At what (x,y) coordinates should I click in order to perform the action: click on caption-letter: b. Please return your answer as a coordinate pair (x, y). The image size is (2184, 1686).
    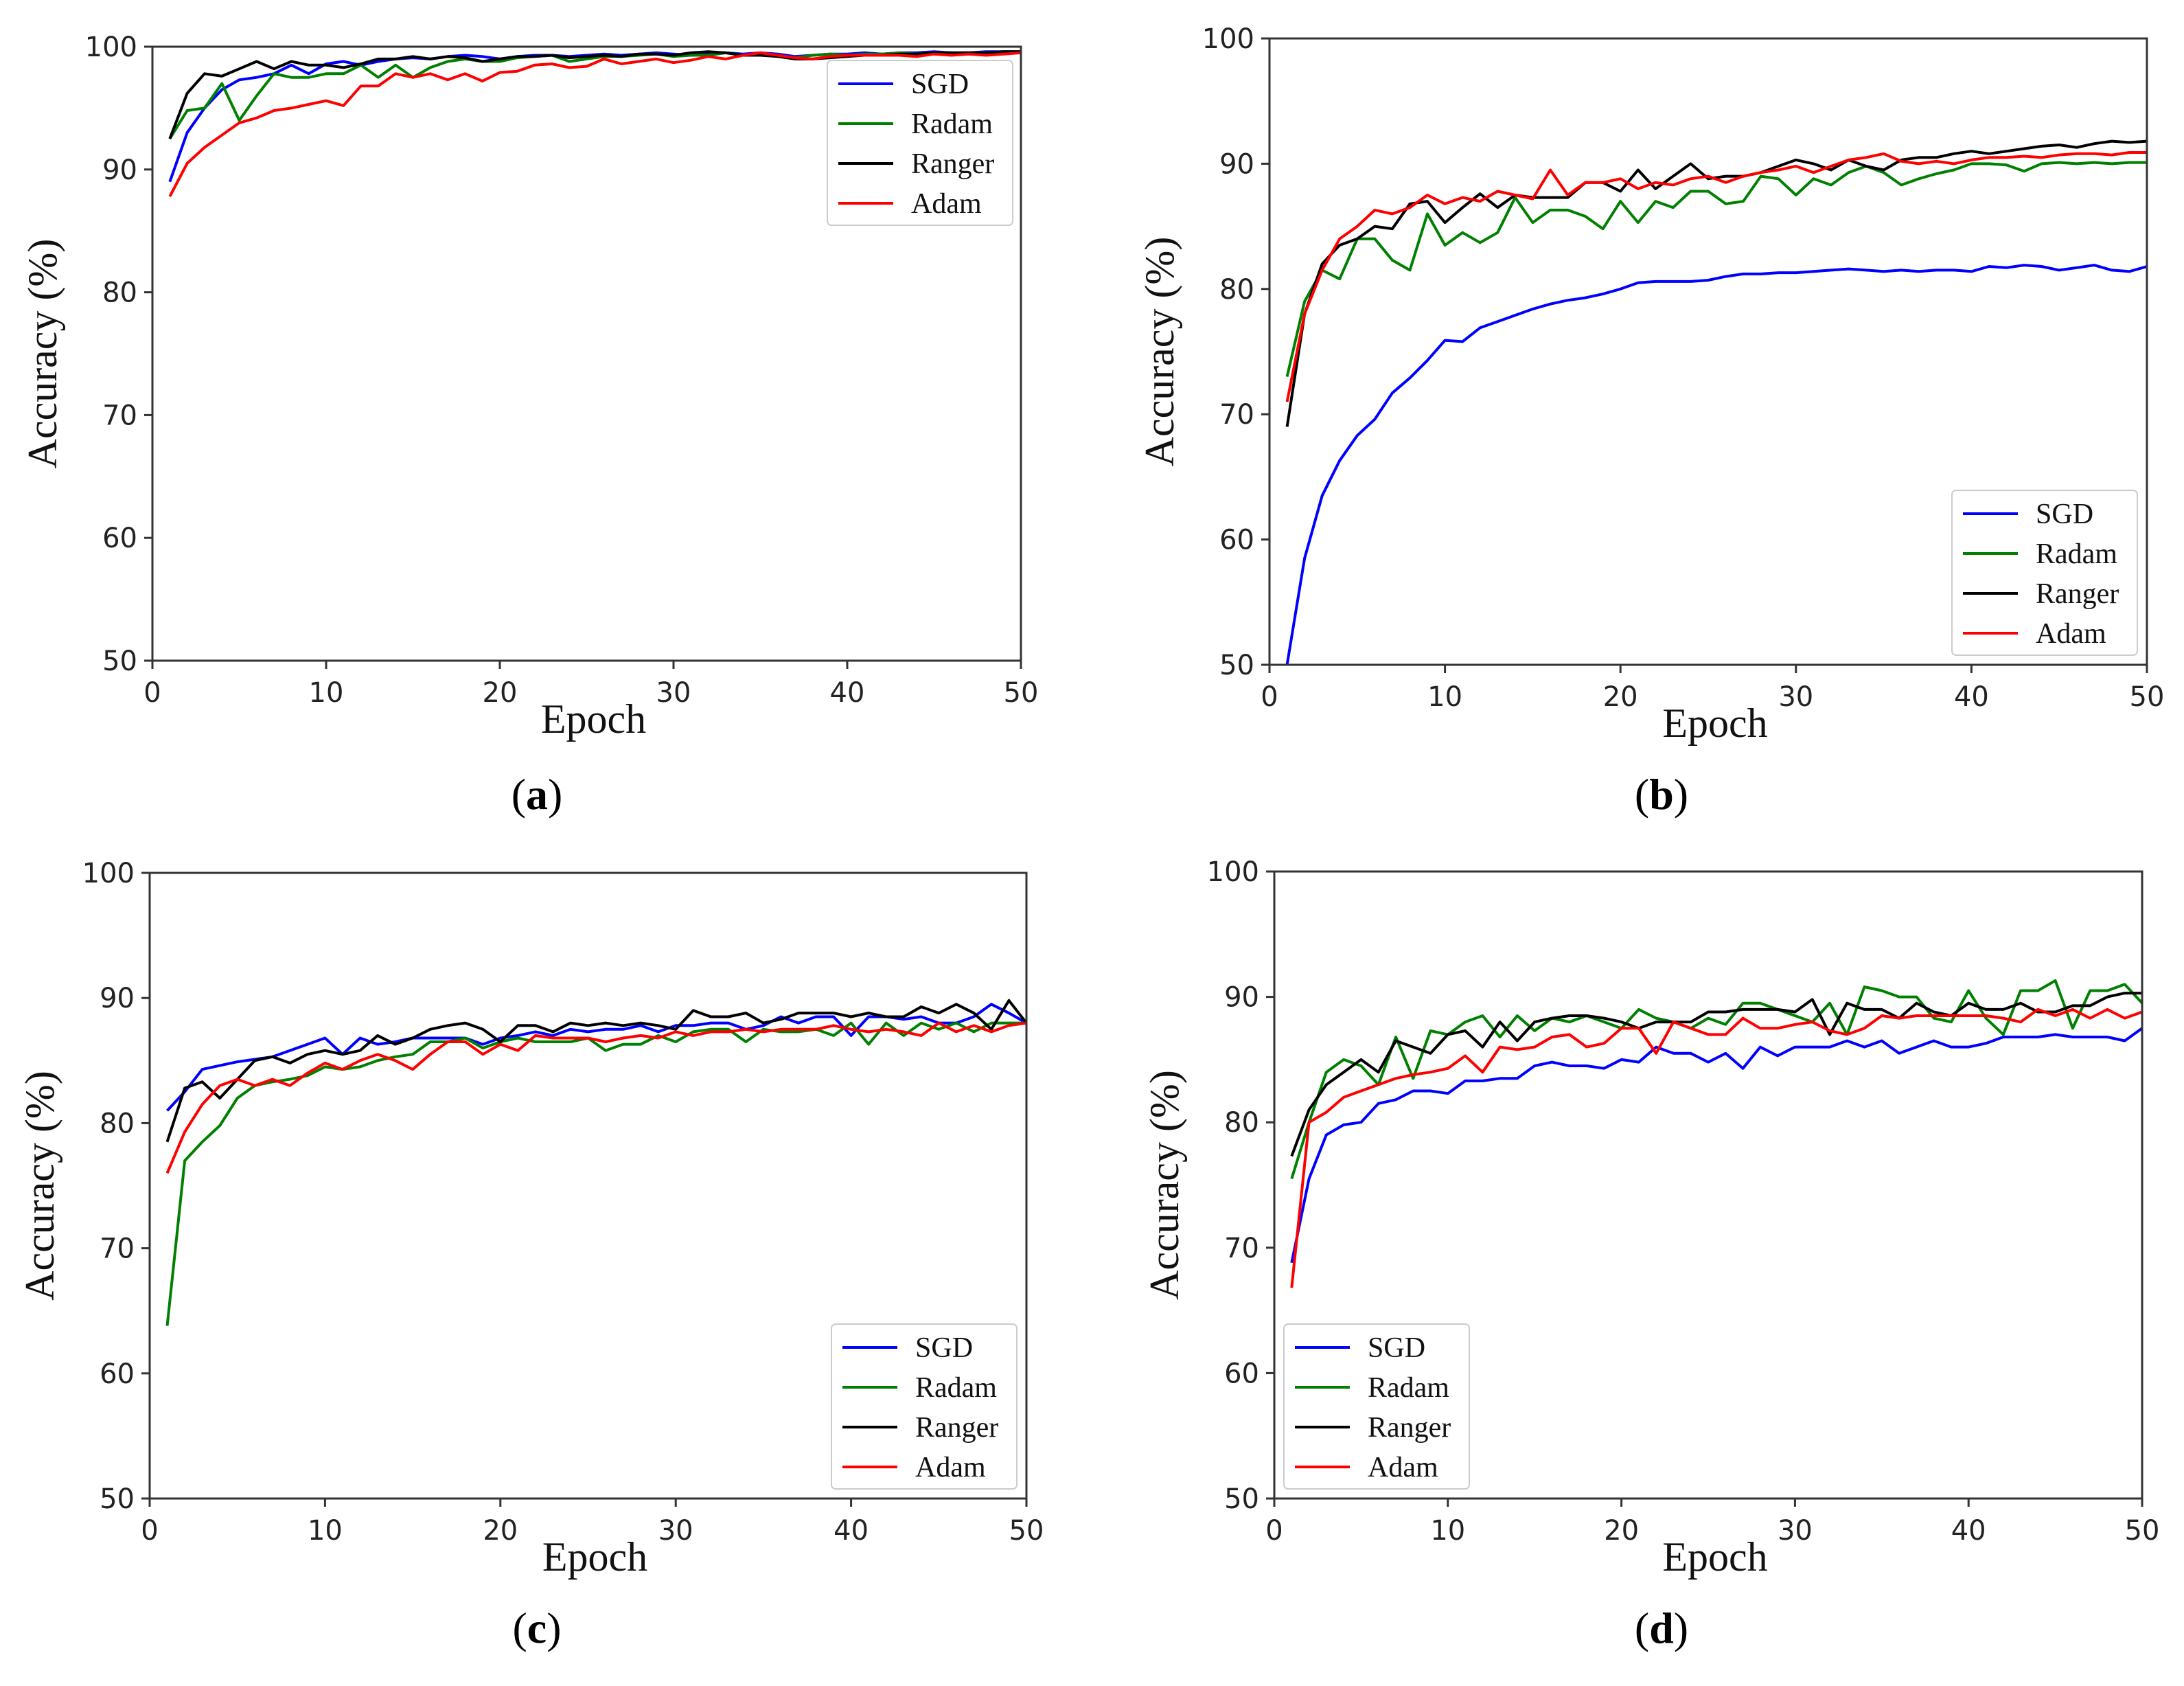
    Looking at the image, I should click on (1661, 795).